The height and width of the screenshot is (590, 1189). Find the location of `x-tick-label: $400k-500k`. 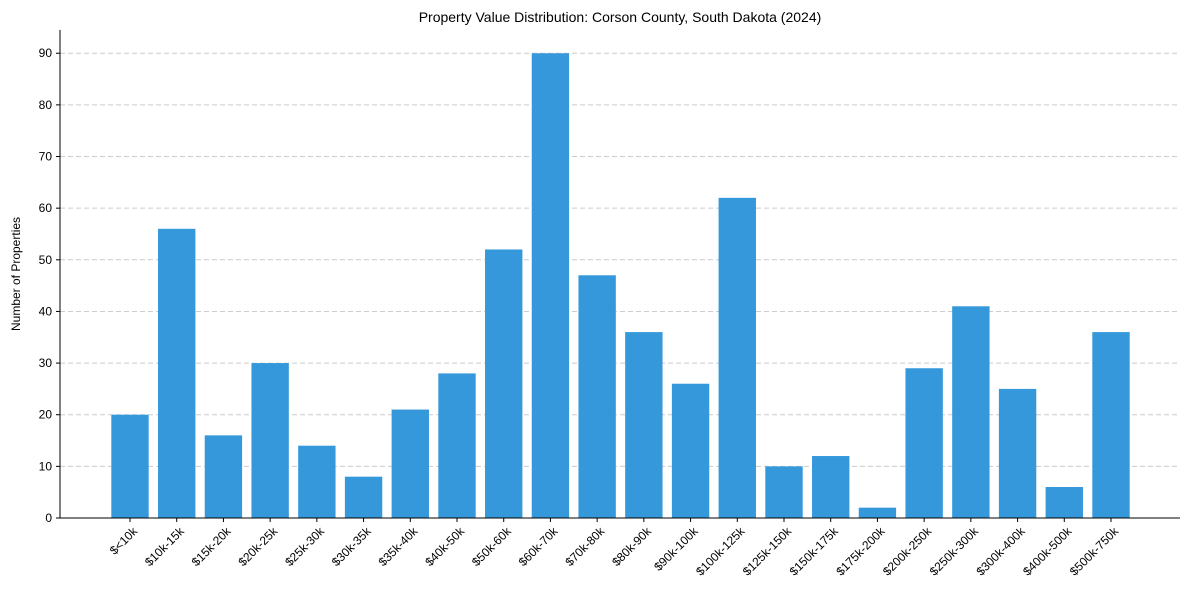

x-tick-label: $400k-500k is located at coordinates (1047, 551).